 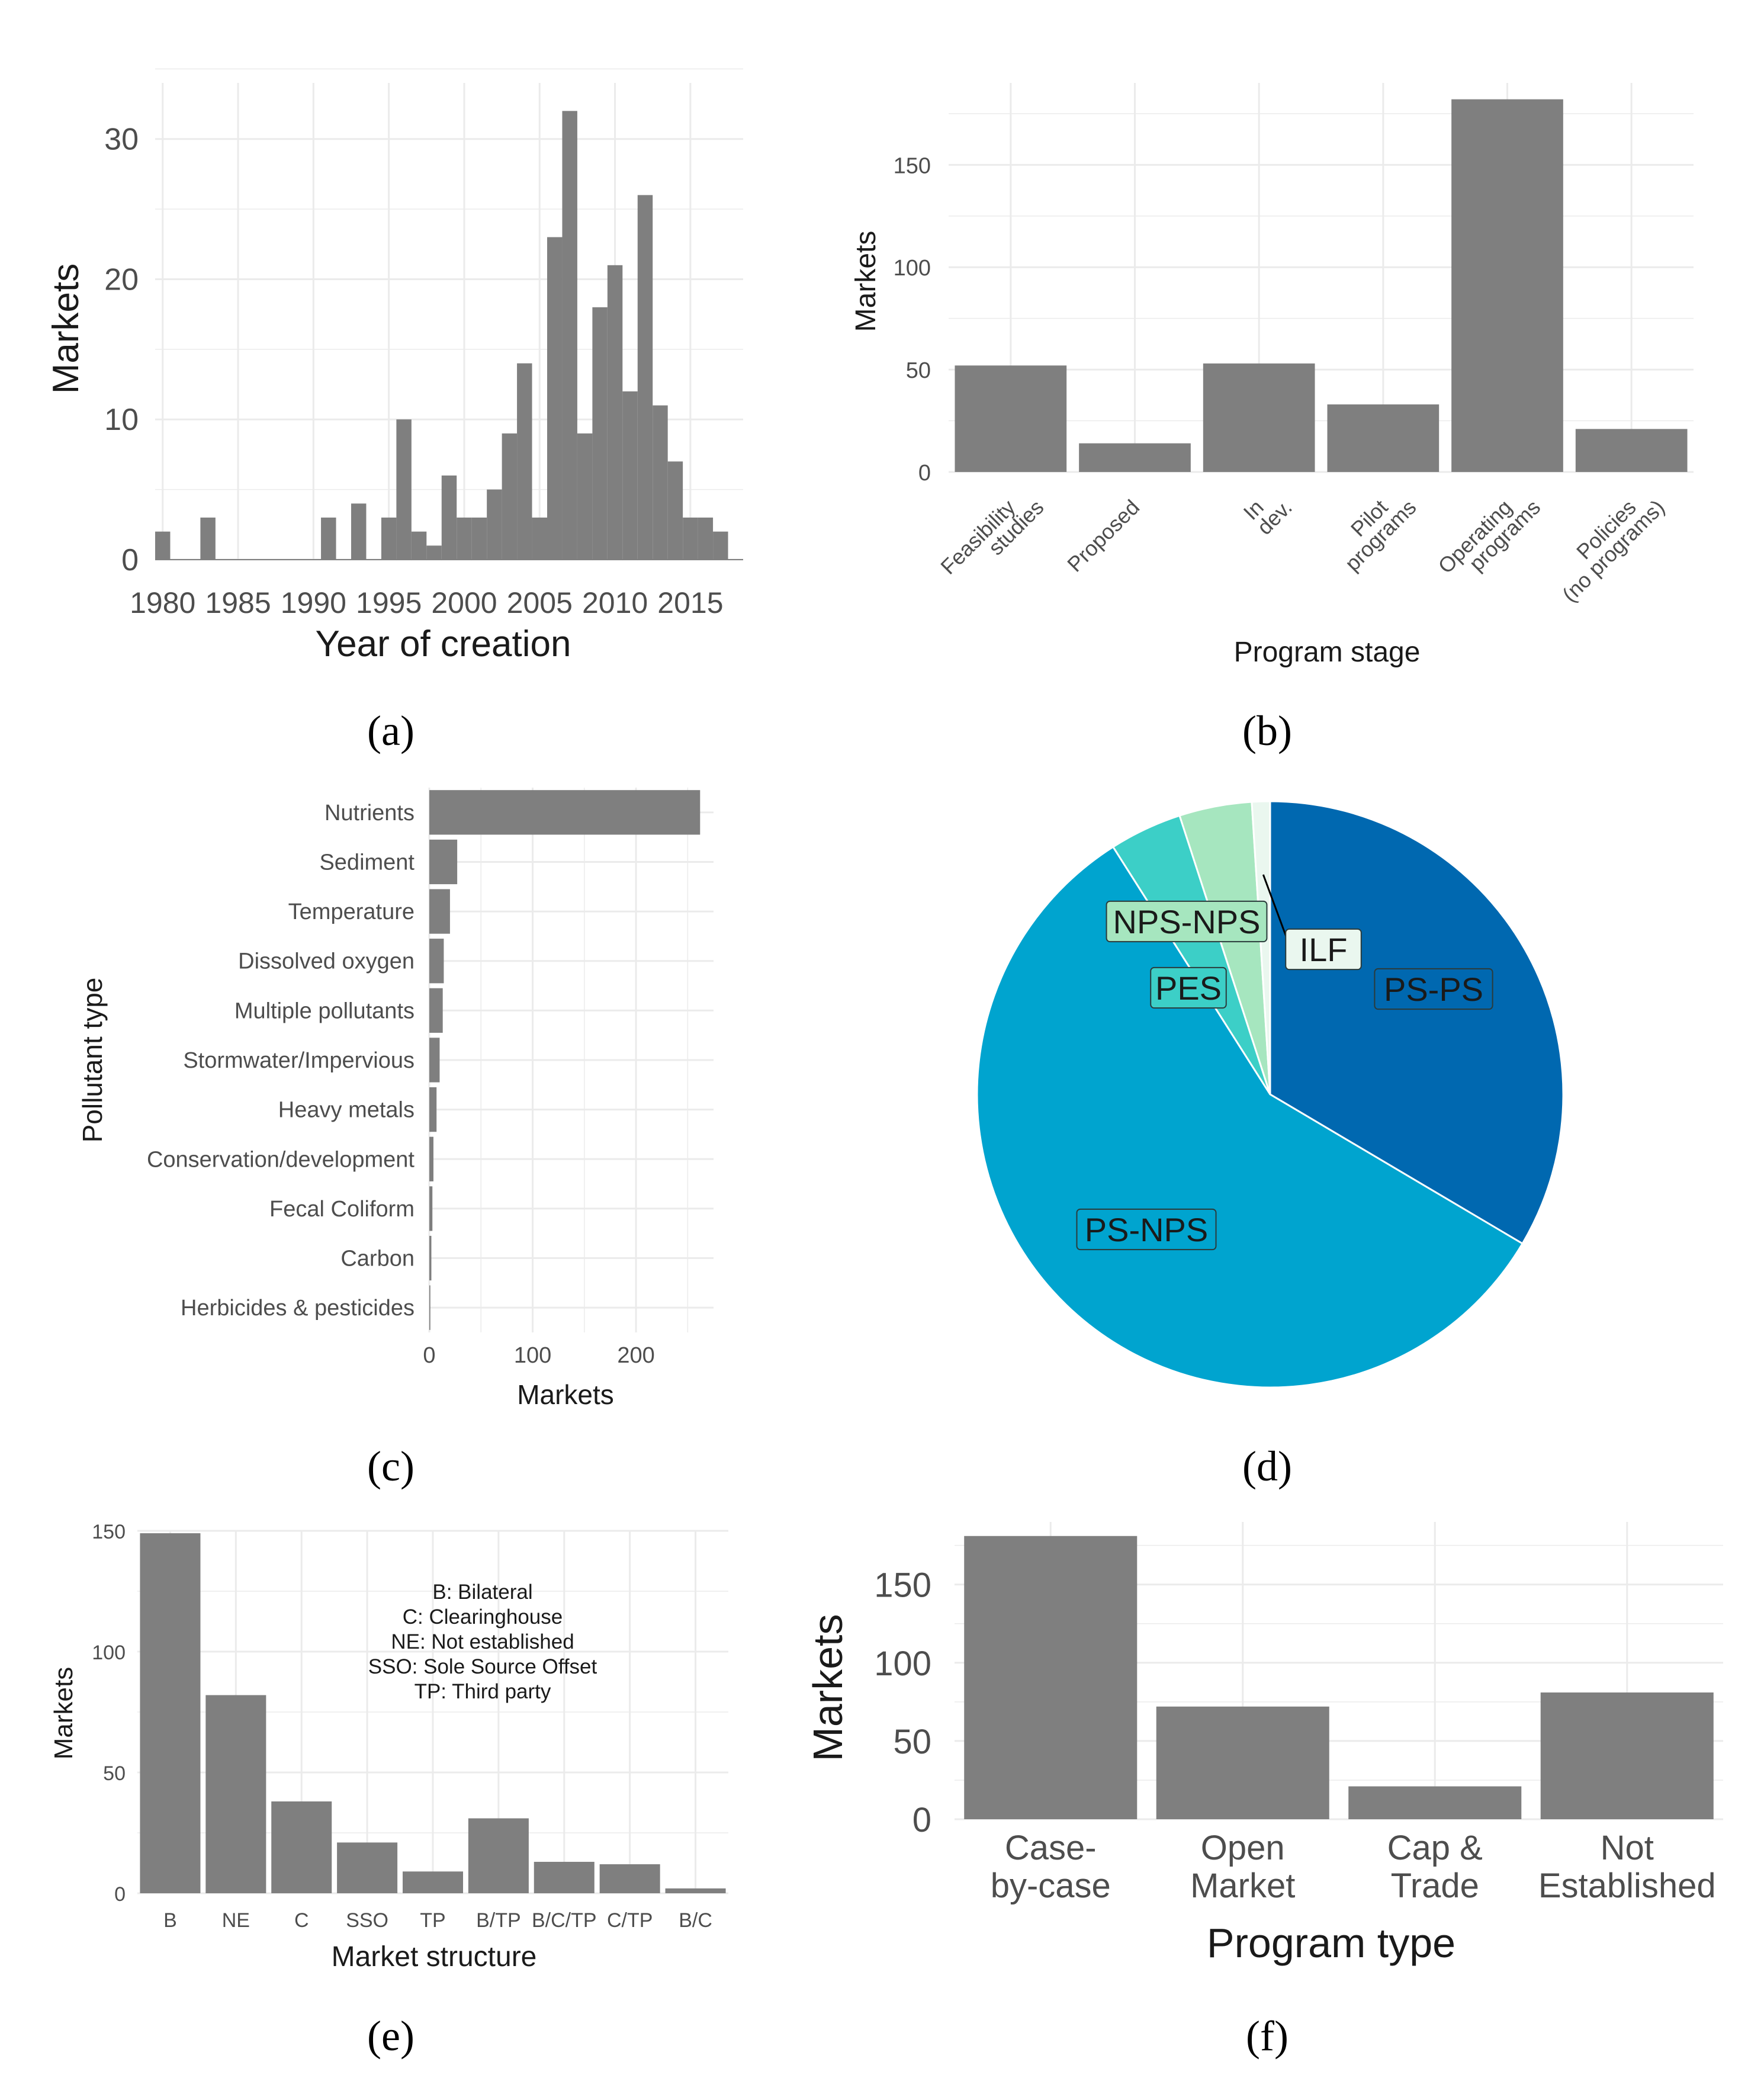 I want to click on x-tick-label: 1985, so click(x=238, y=602).